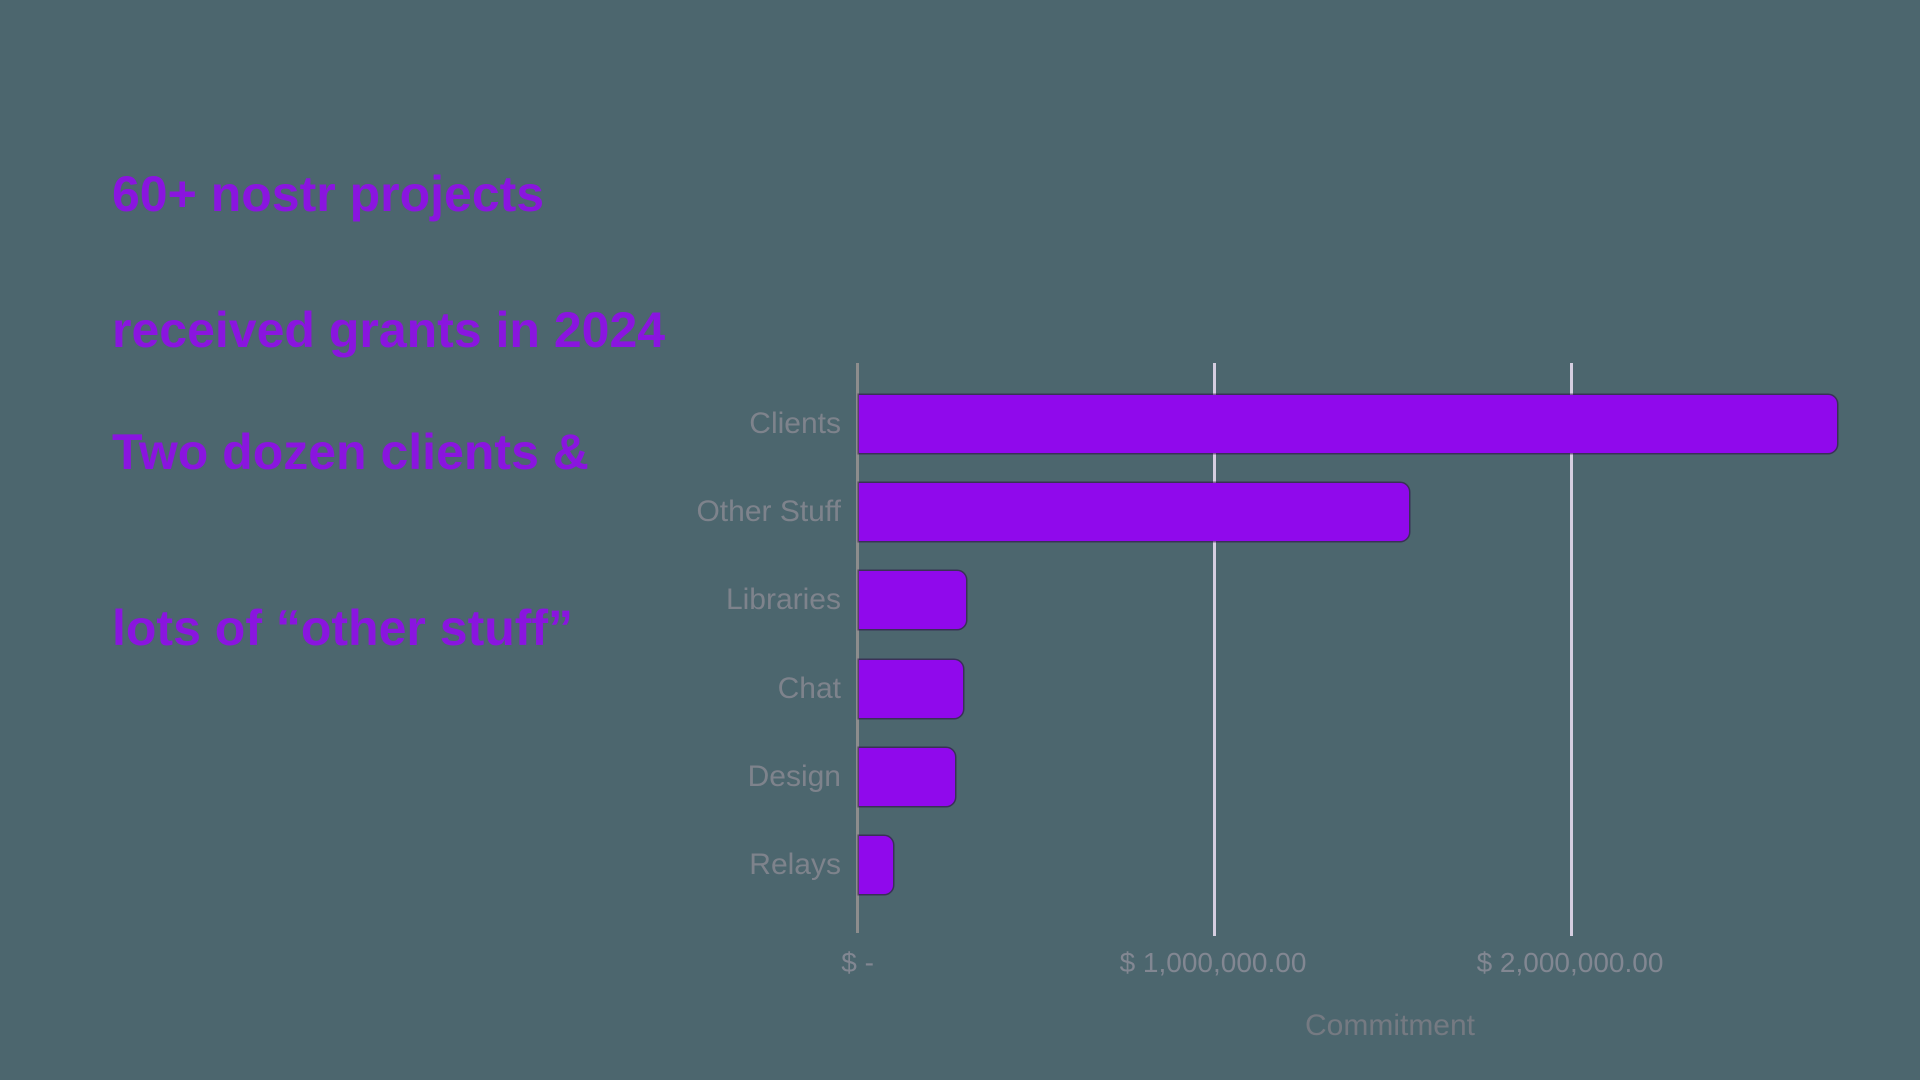 This screenshot has height=1080, width=1920. What do you see at coordinates (1348, 424) in the screenshot?
I see `bar-clients` at bounding box center [1348, 424].